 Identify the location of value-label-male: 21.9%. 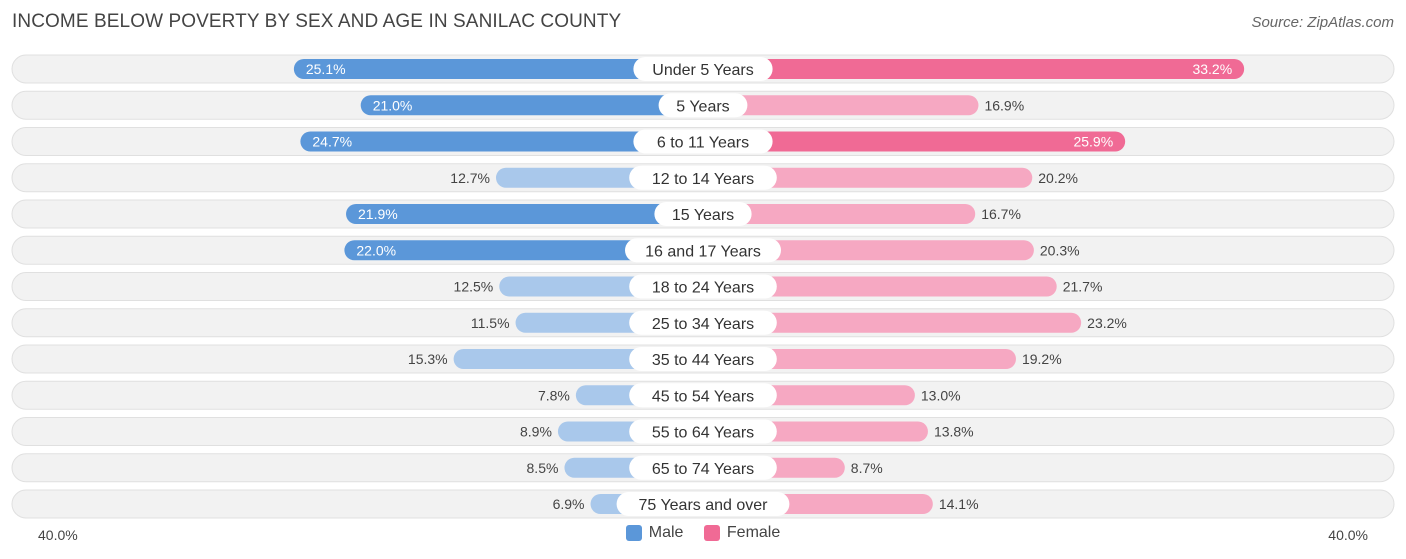
(378, 214).